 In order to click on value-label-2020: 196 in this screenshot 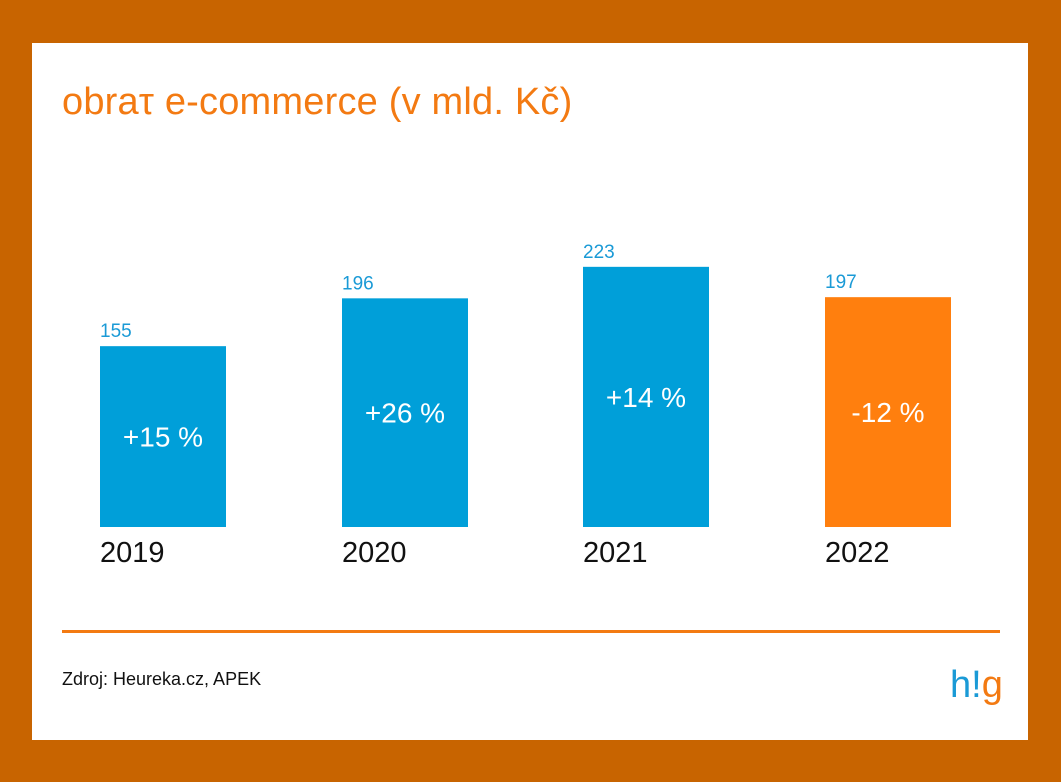, I will do `click(358, 283)`.